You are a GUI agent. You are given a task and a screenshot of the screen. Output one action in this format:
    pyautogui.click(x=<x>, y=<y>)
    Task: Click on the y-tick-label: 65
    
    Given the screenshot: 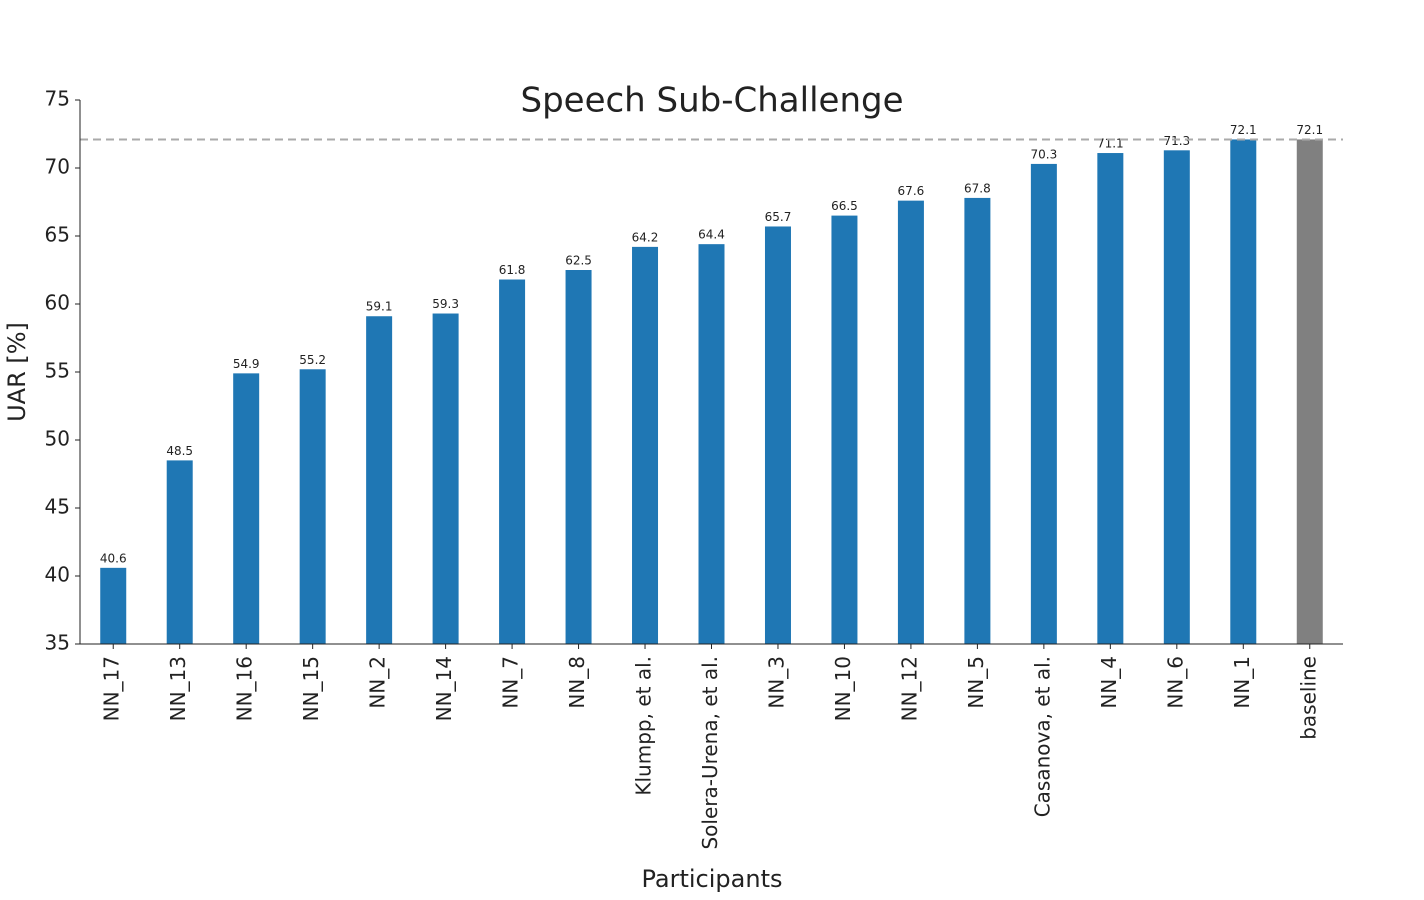 What is the action you would take?
    pyautogui.click(x=57, y=235)
    